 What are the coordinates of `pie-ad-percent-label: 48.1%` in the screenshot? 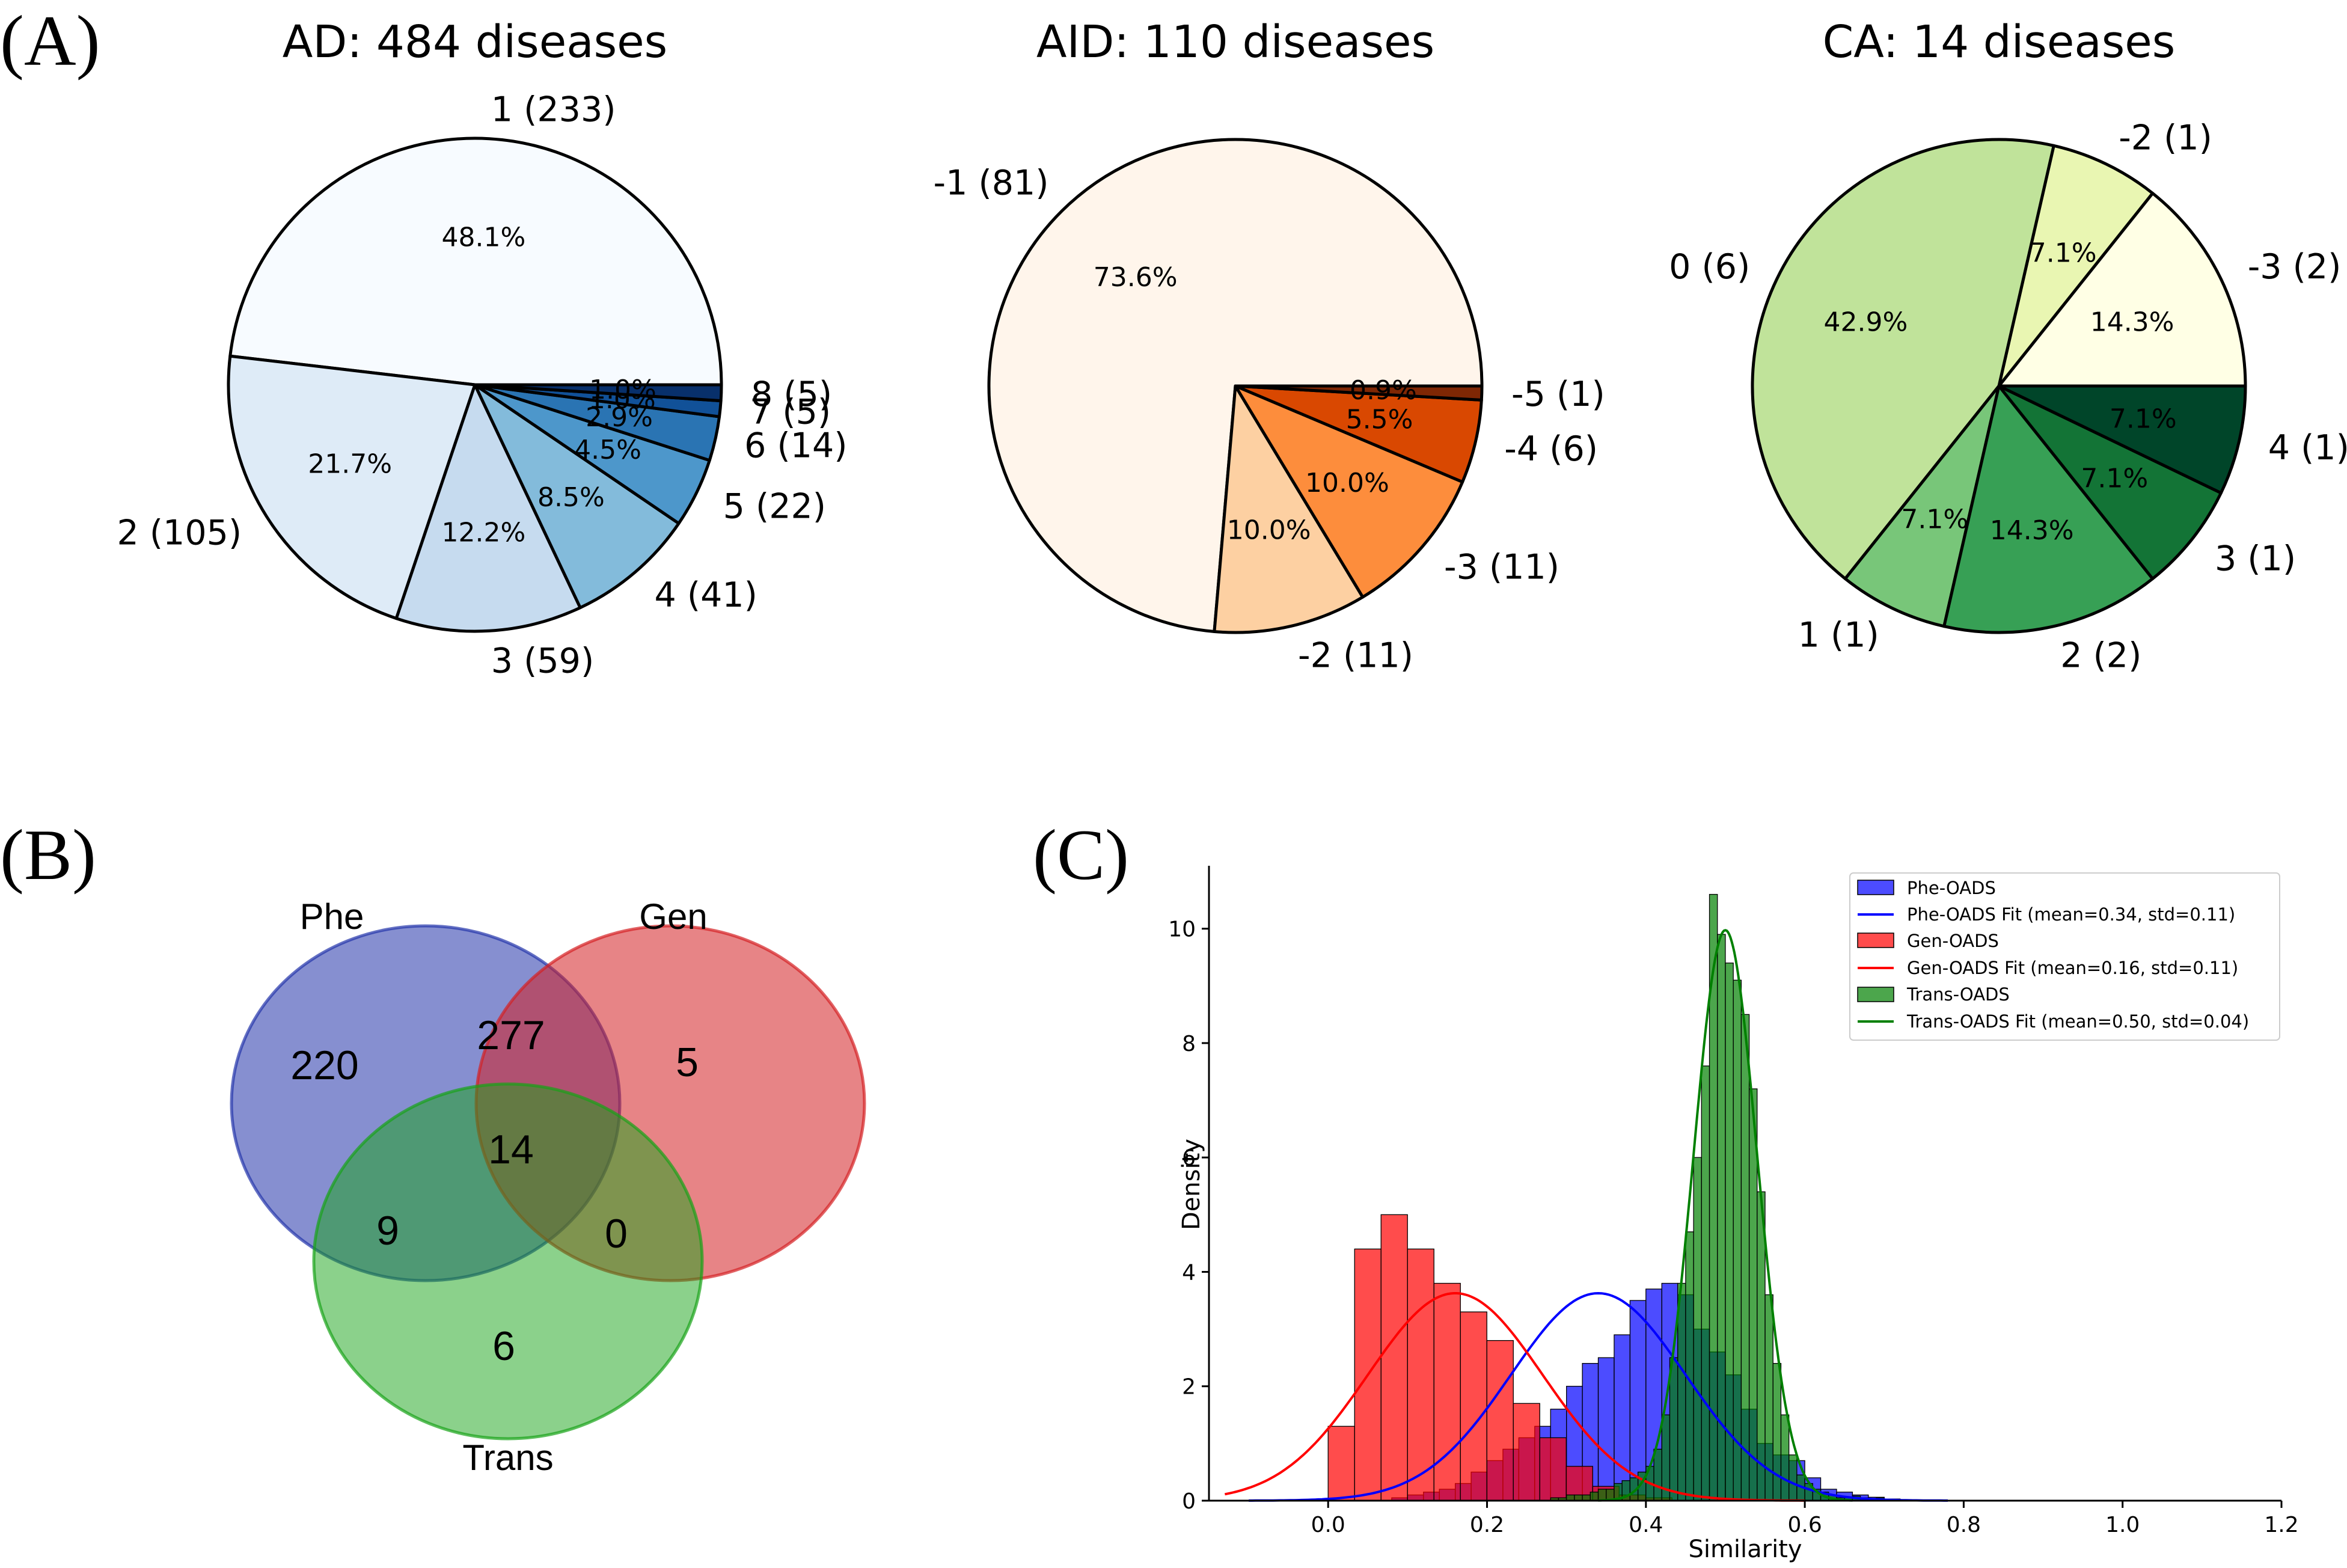 It's located at (484, 237).